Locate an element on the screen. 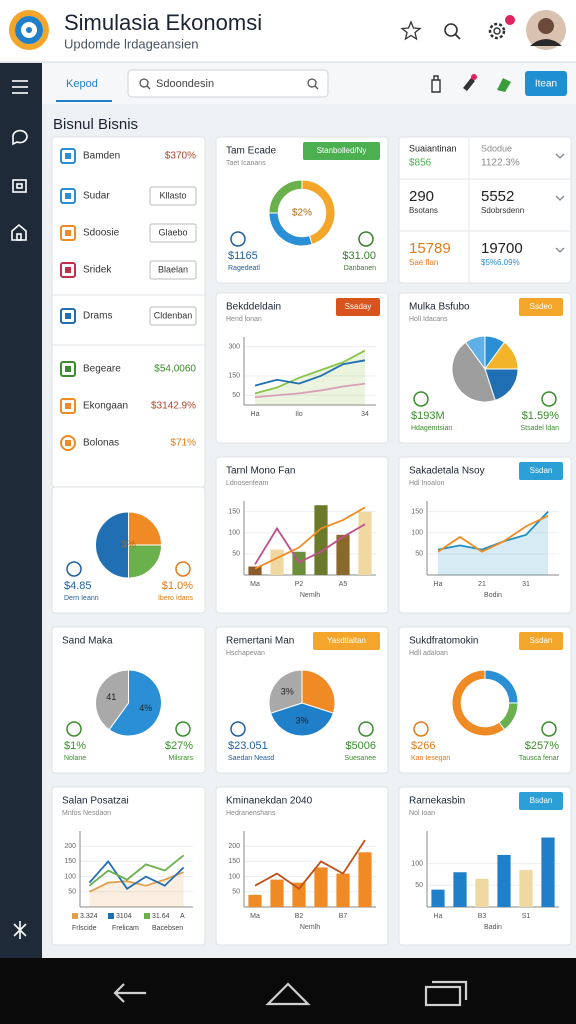 Image resolution: width=576 pixels, height=1024 pixels. stat-cell-caption: Sae flan is located at coordinates (423, 262).